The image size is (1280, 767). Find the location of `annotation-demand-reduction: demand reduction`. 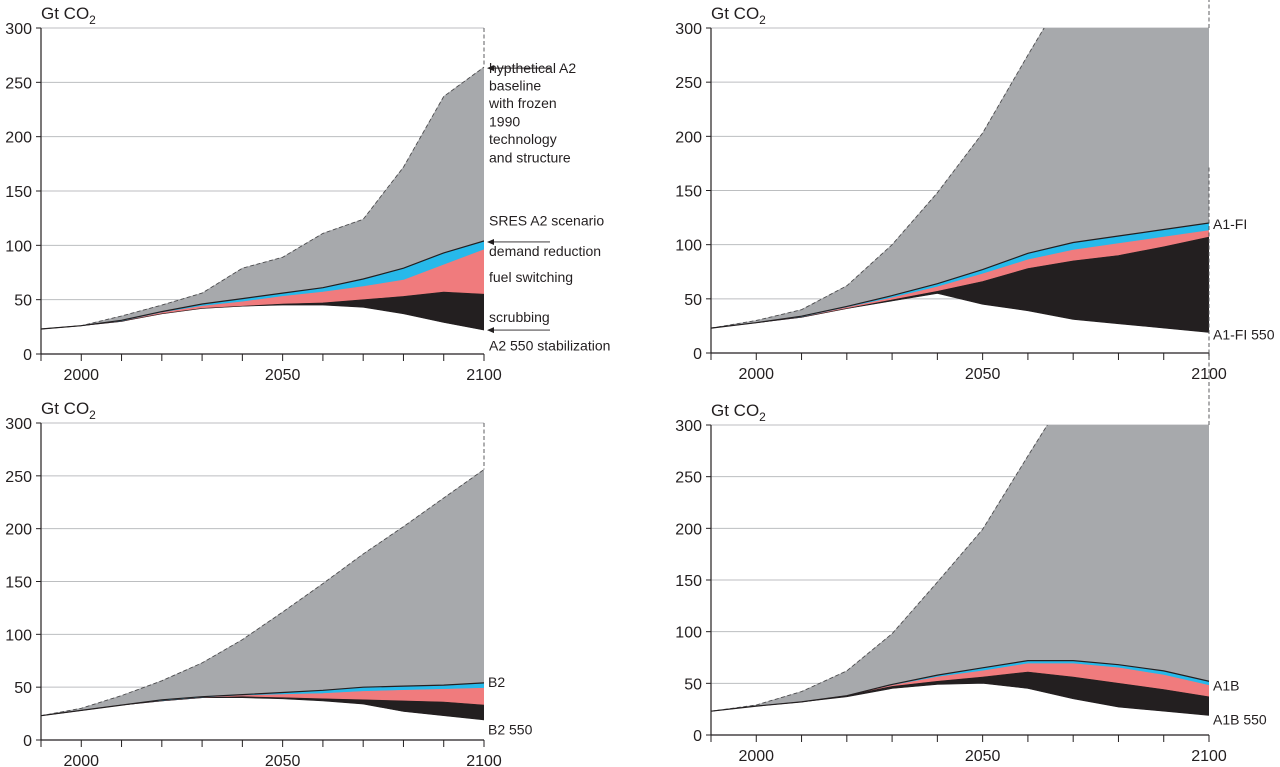

annotation-demand-reduction: demand reduction is located at coordinates (545, 251).